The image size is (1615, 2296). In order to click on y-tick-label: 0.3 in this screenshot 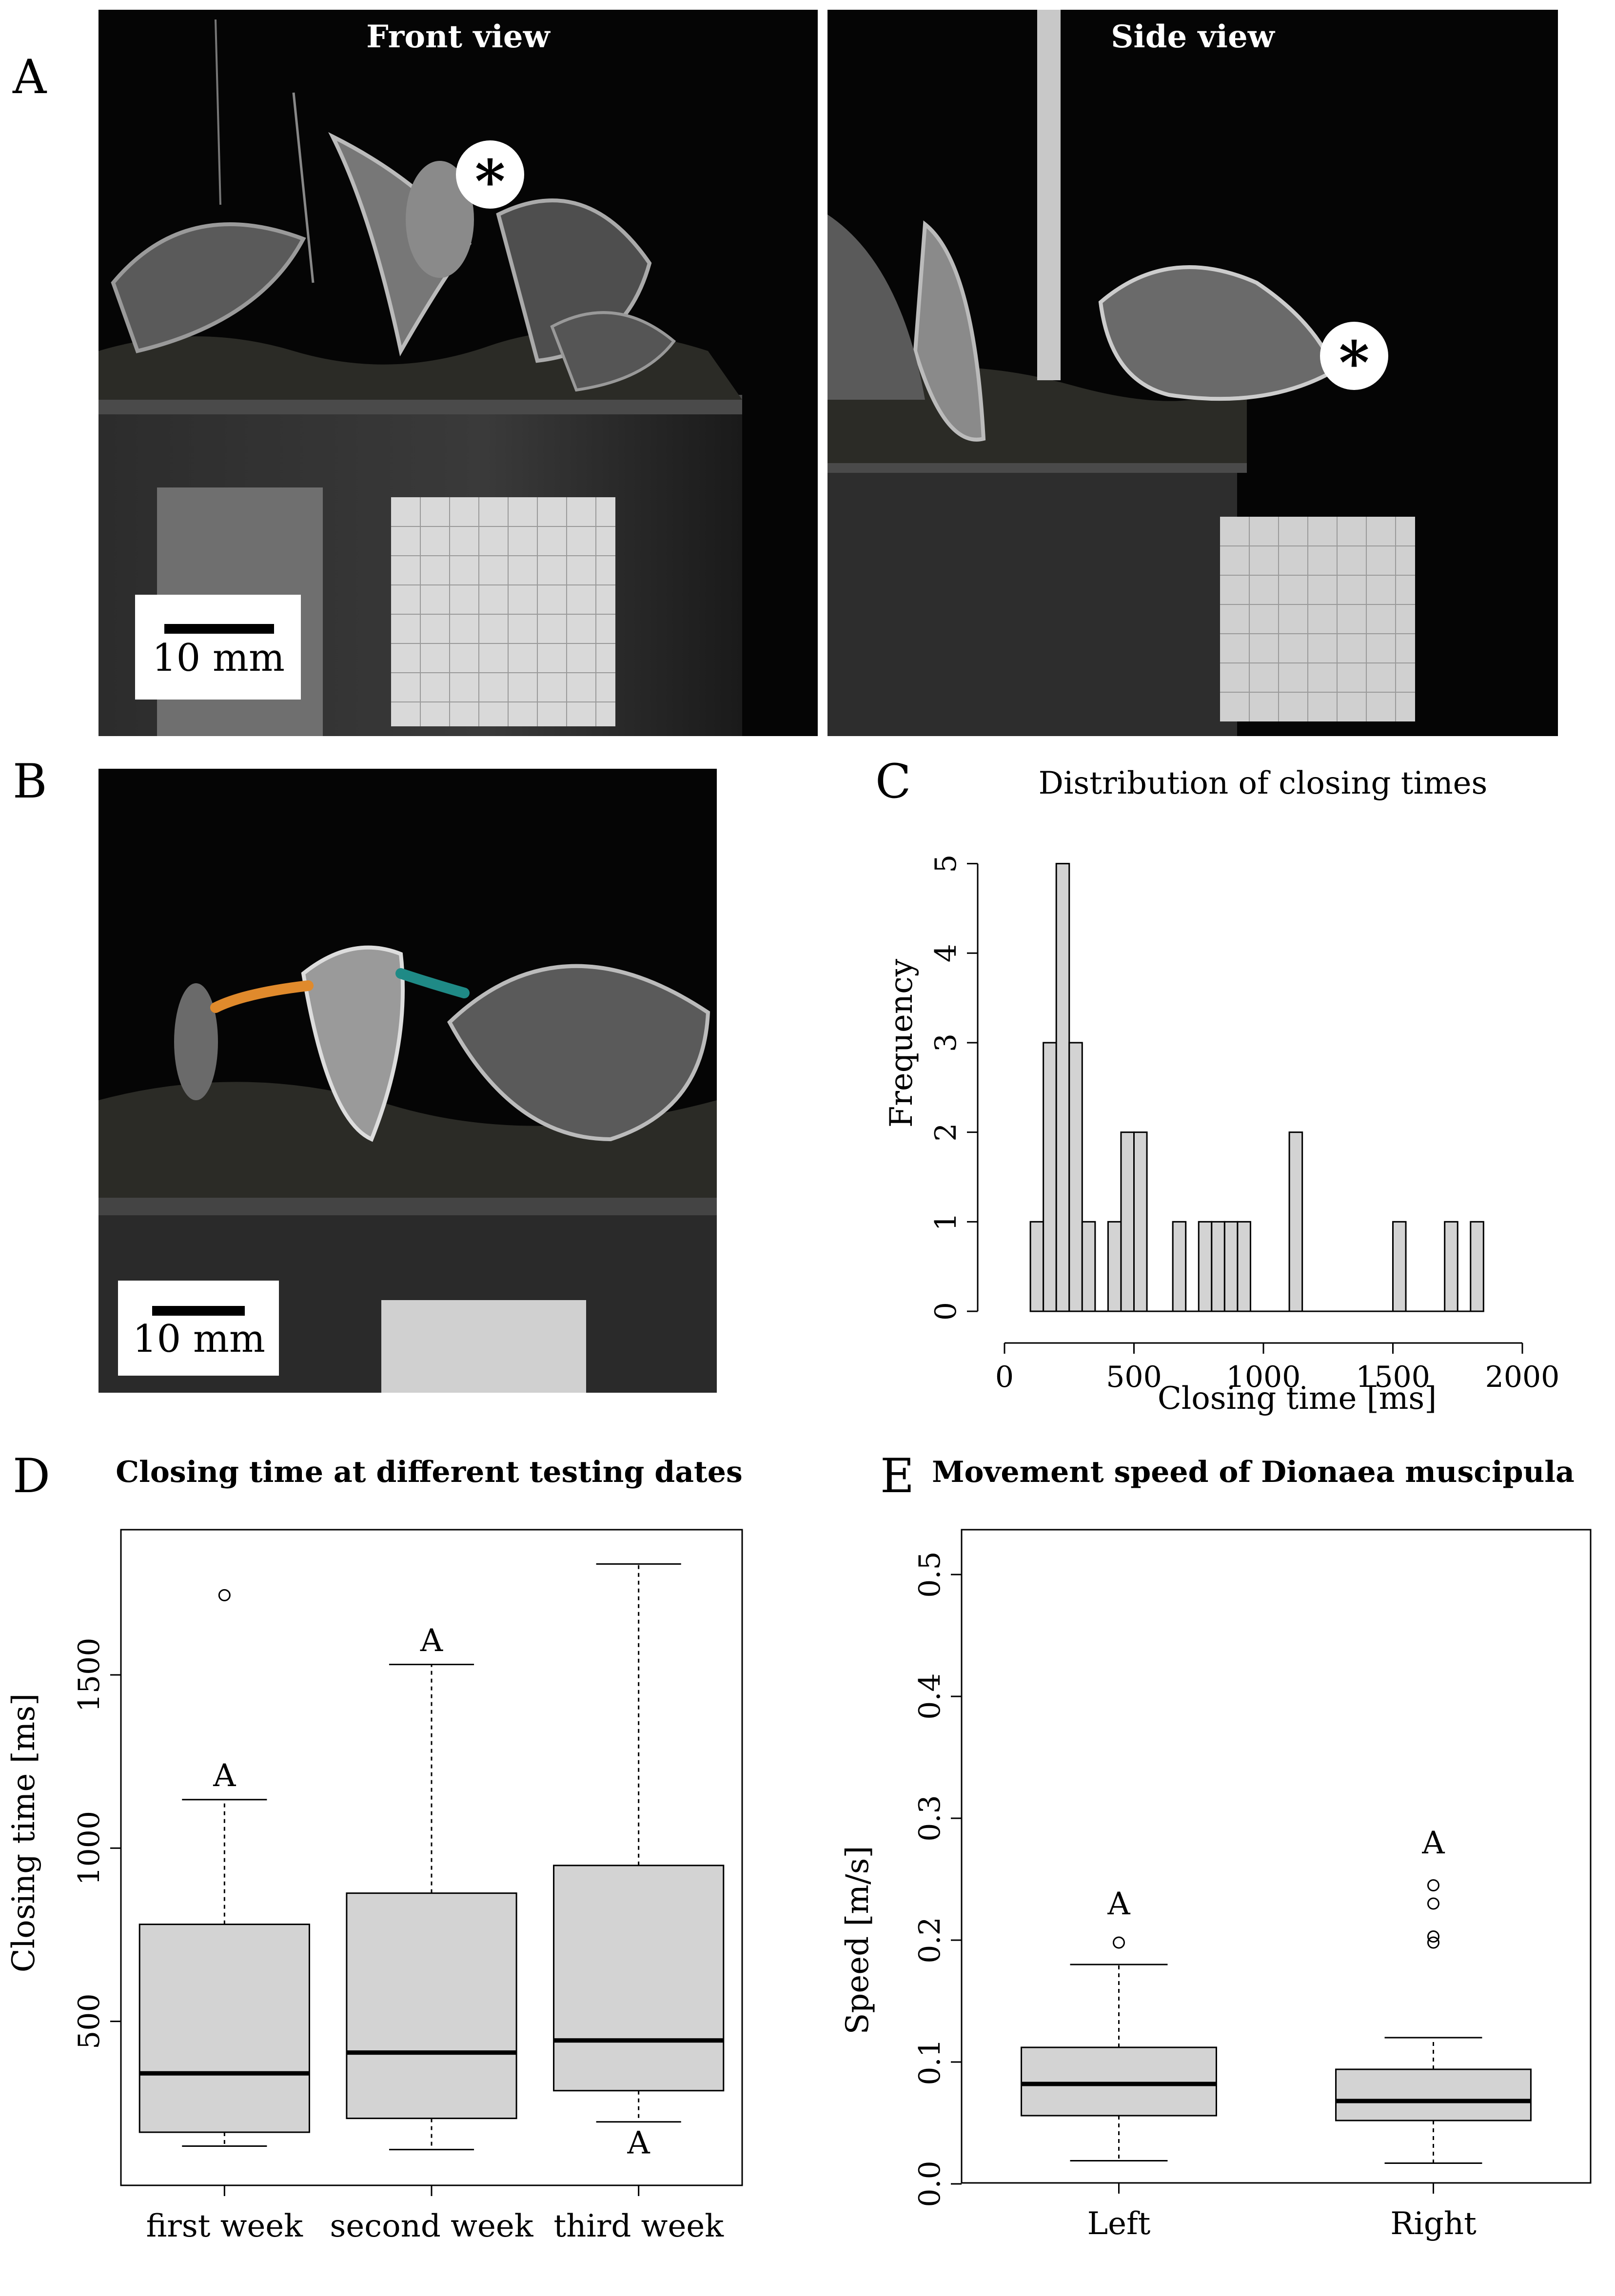, I will do `click(930, 1818)`.